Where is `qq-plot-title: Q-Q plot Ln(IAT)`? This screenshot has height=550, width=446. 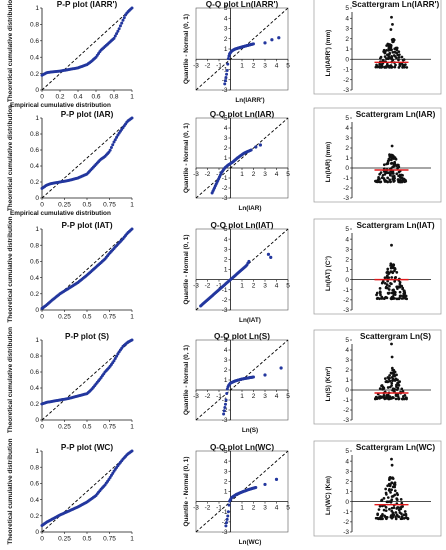 qq-plot-title: Q-Q plot Ln(IAT) is located at coordinates (241, 225).